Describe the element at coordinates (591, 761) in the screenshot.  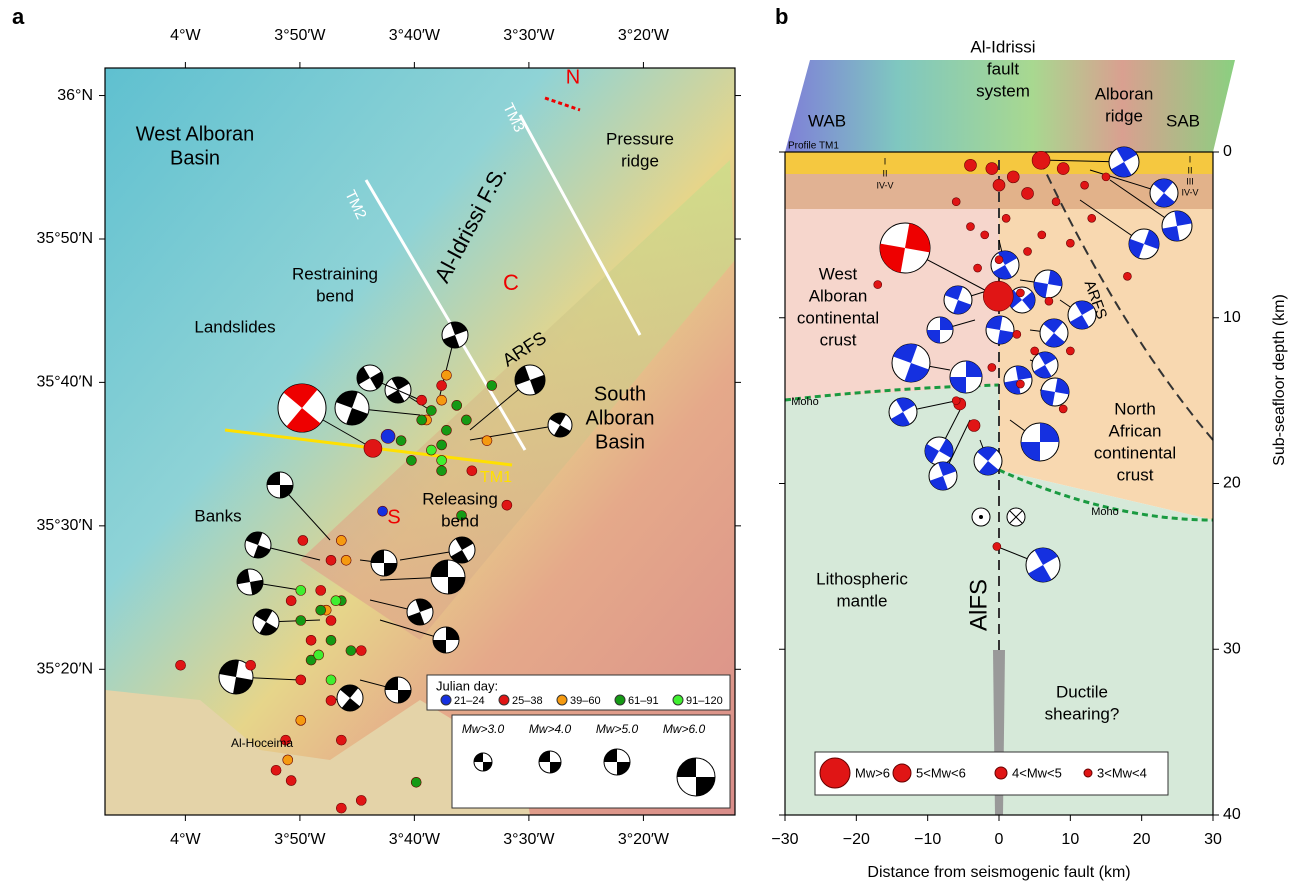
I see `size-legend-box` at that location.